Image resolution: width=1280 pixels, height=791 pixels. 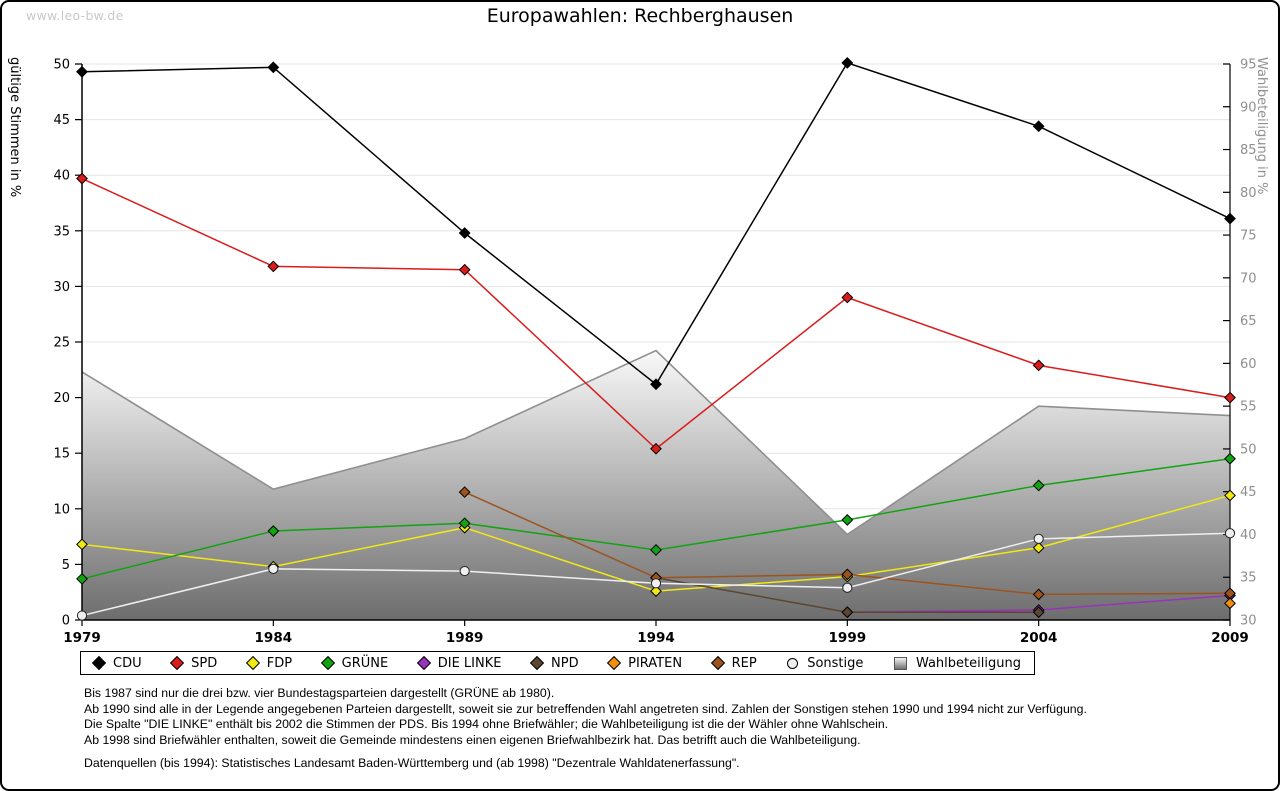 What do you see at coordinates (66, 621) in the screenshot?
I see `y-tick-label-left: 0` at bounding box center [66, 621].